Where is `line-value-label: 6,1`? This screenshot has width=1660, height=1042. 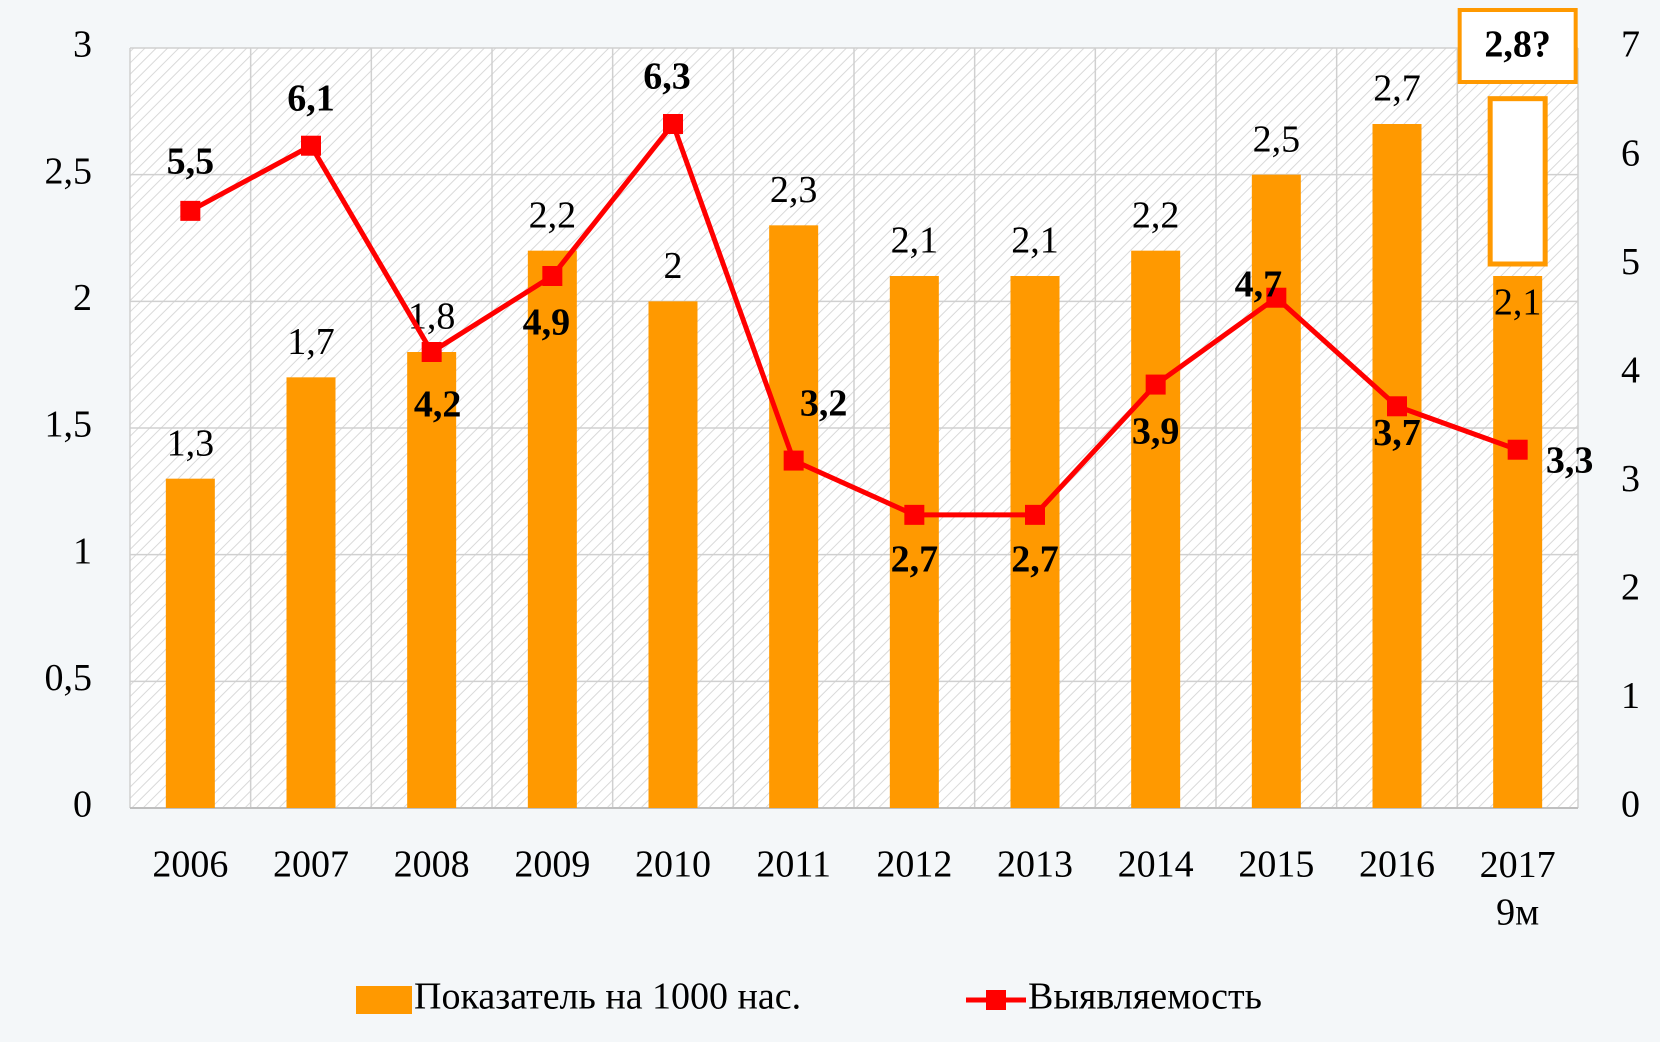 line-value-label: 6,1 is located at coordinates (311, 98).